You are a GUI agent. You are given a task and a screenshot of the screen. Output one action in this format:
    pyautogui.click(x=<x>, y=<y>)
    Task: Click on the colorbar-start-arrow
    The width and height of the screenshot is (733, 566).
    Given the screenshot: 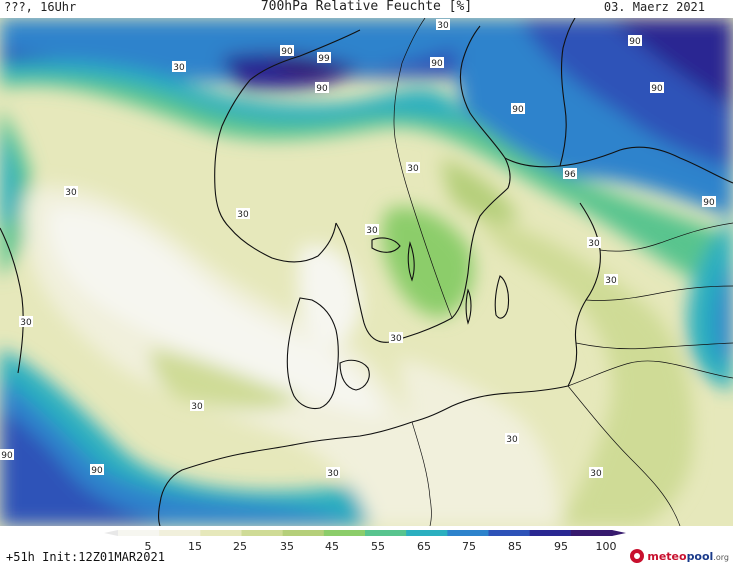 What is the action you would take?
    pyautogui.click(x=111, y=533)
    